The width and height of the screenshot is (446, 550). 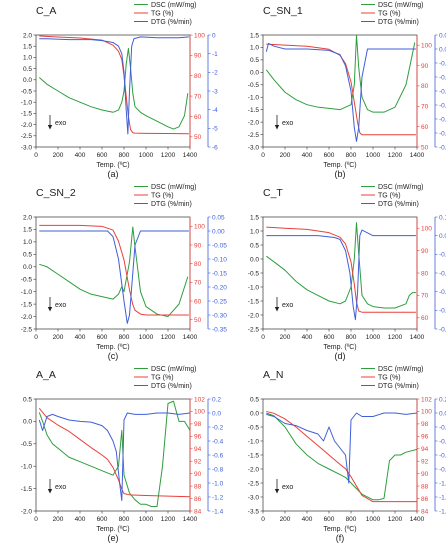 What do you see at coordinates (198, 462) in the screenshot?
I see `tg-tick-label: 92` at bounding box center [198, 462].